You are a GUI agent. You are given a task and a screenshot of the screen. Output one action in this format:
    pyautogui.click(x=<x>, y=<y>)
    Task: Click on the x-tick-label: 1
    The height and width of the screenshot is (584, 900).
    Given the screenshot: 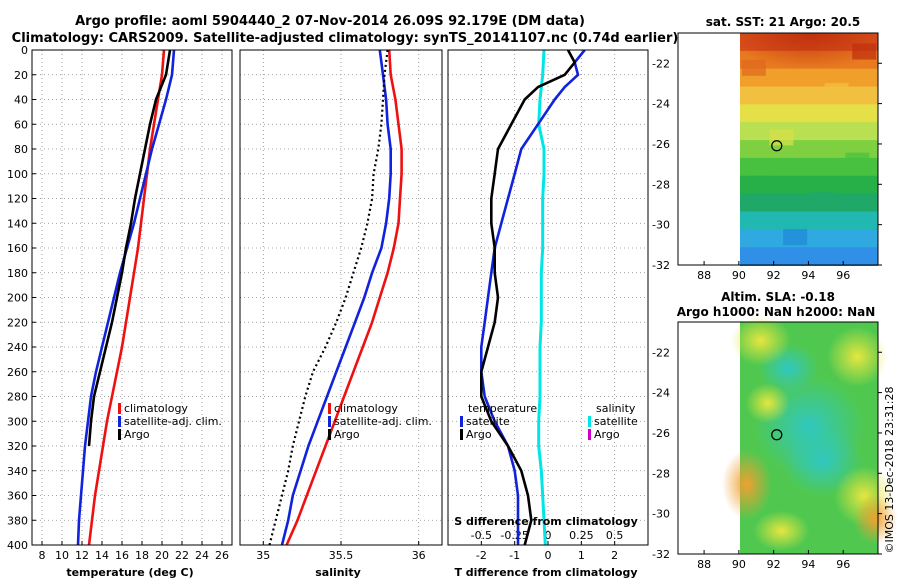 What is the action you would take?
    pyautogui.click(x=581, y=555)
    